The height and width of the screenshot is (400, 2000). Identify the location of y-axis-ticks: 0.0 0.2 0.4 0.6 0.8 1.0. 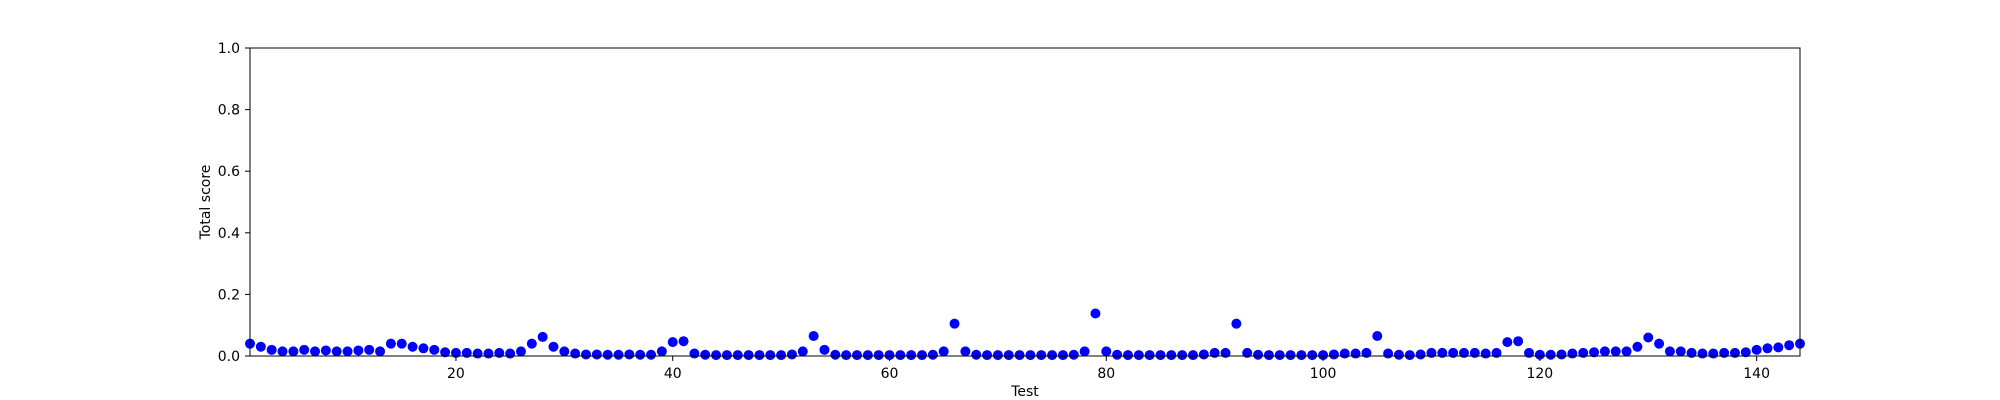
(234, 203).